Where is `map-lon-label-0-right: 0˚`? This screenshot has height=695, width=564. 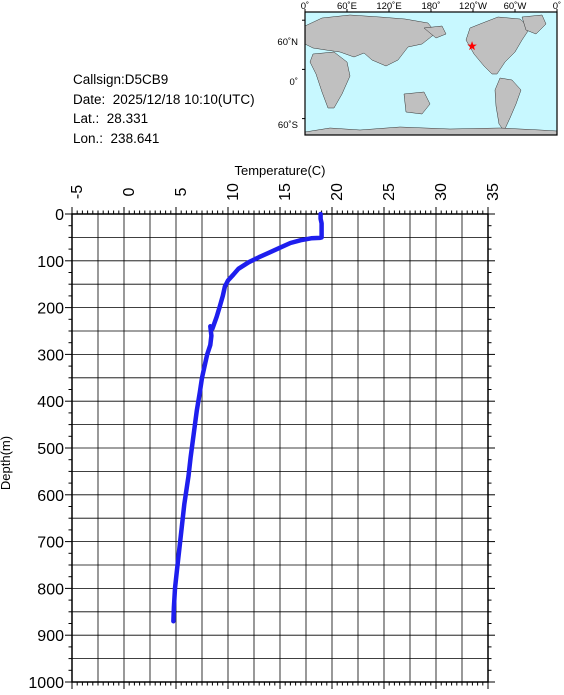
map-lon-label-0-right: 0˚ is located at coordinates (557, 6).